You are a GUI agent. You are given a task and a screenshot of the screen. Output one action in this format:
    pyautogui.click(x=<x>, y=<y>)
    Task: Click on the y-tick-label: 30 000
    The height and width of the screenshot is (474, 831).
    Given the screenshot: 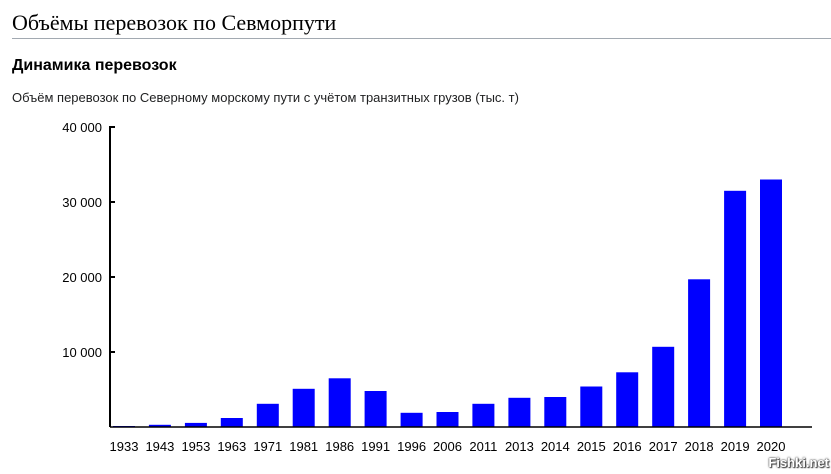 What is the action you would take?
    pyautogui.click(x=82, y=202)
    